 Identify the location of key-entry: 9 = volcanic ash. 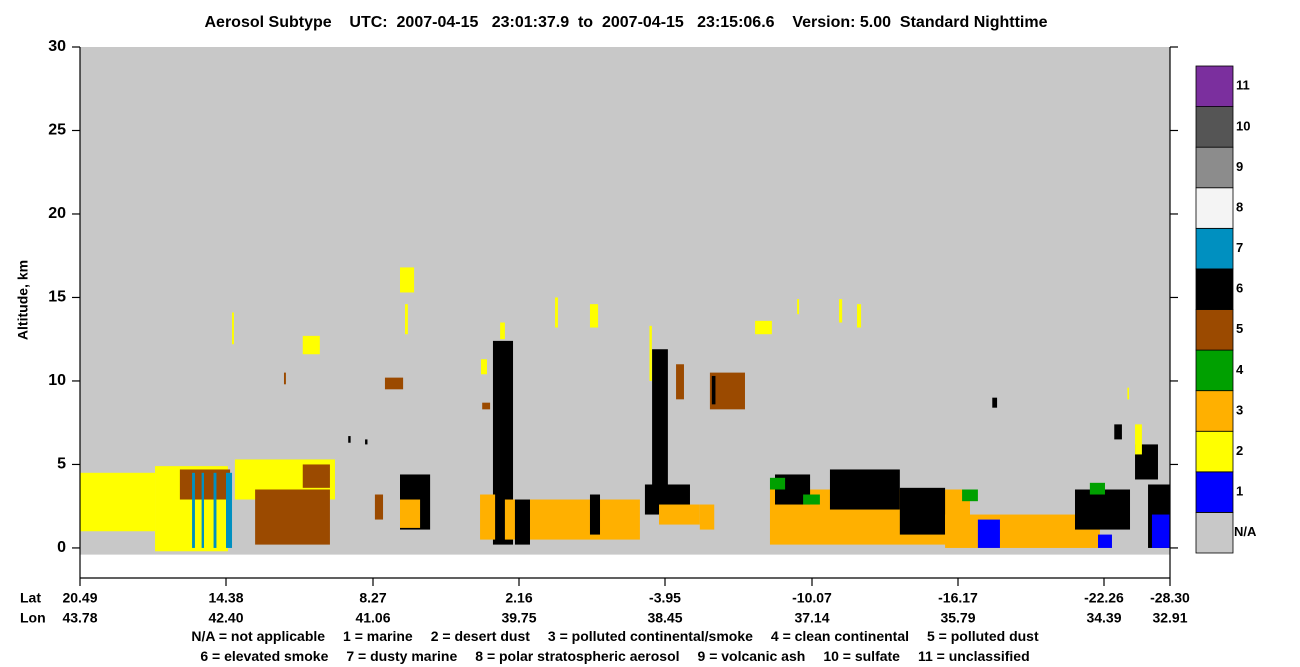
(752, 656).